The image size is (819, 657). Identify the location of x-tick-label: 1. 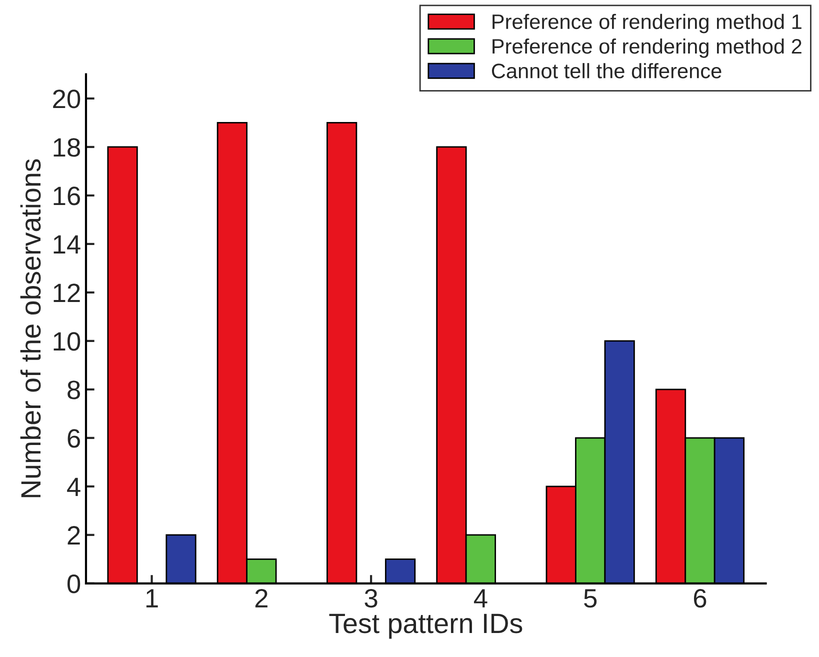
(152, 598).